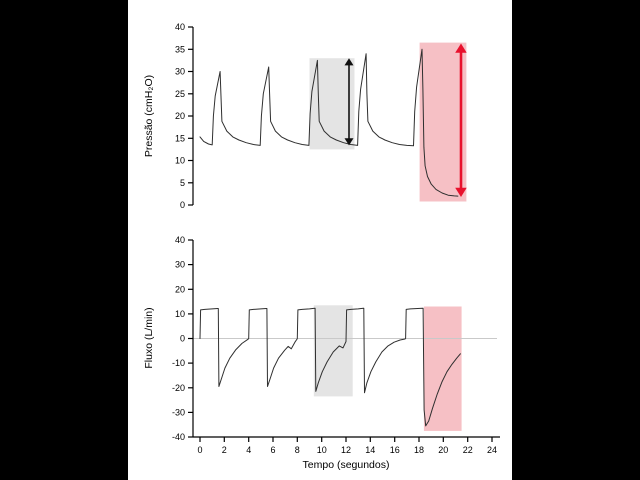  What do you see at coordinates (180, 94) in the screenshot?
I see `y-tick-label: 25` at bounding box center [180, 94].